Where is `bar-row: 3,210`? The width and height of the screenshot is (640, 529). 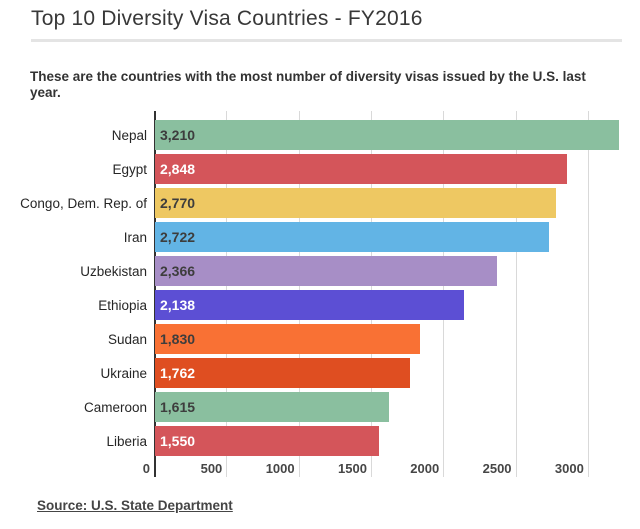 bar-row: 3,210 is located at coordinates (390, 135).